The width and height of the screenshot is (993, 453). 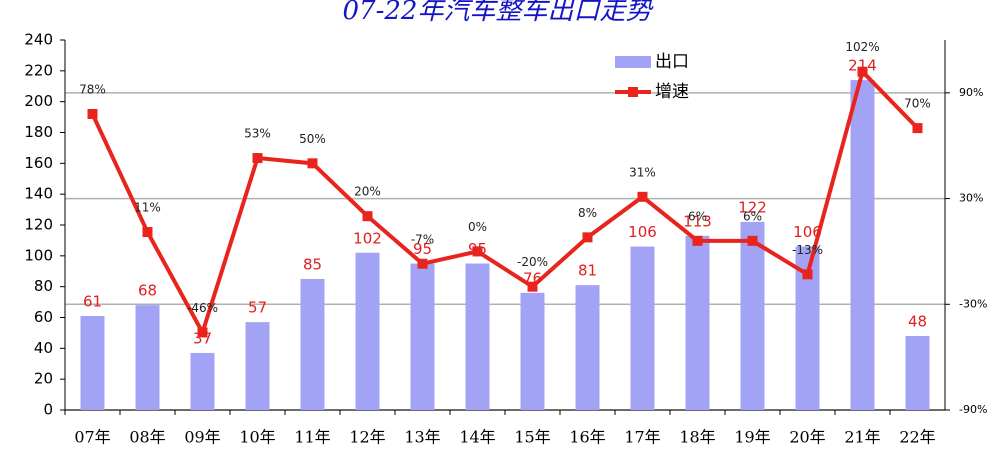 I want to click on data-label: 214, so click(x=862, y=66).